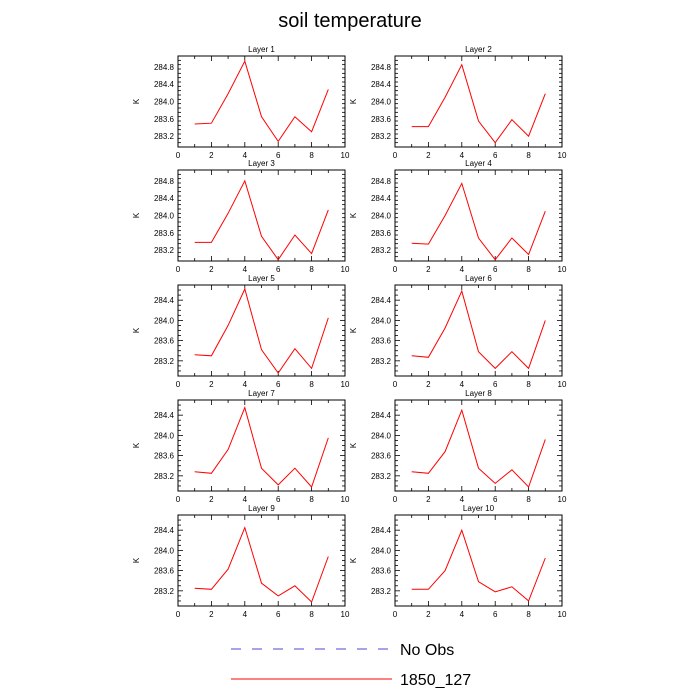  I want to click on figure-title: soil temperature, so click(349, 21).